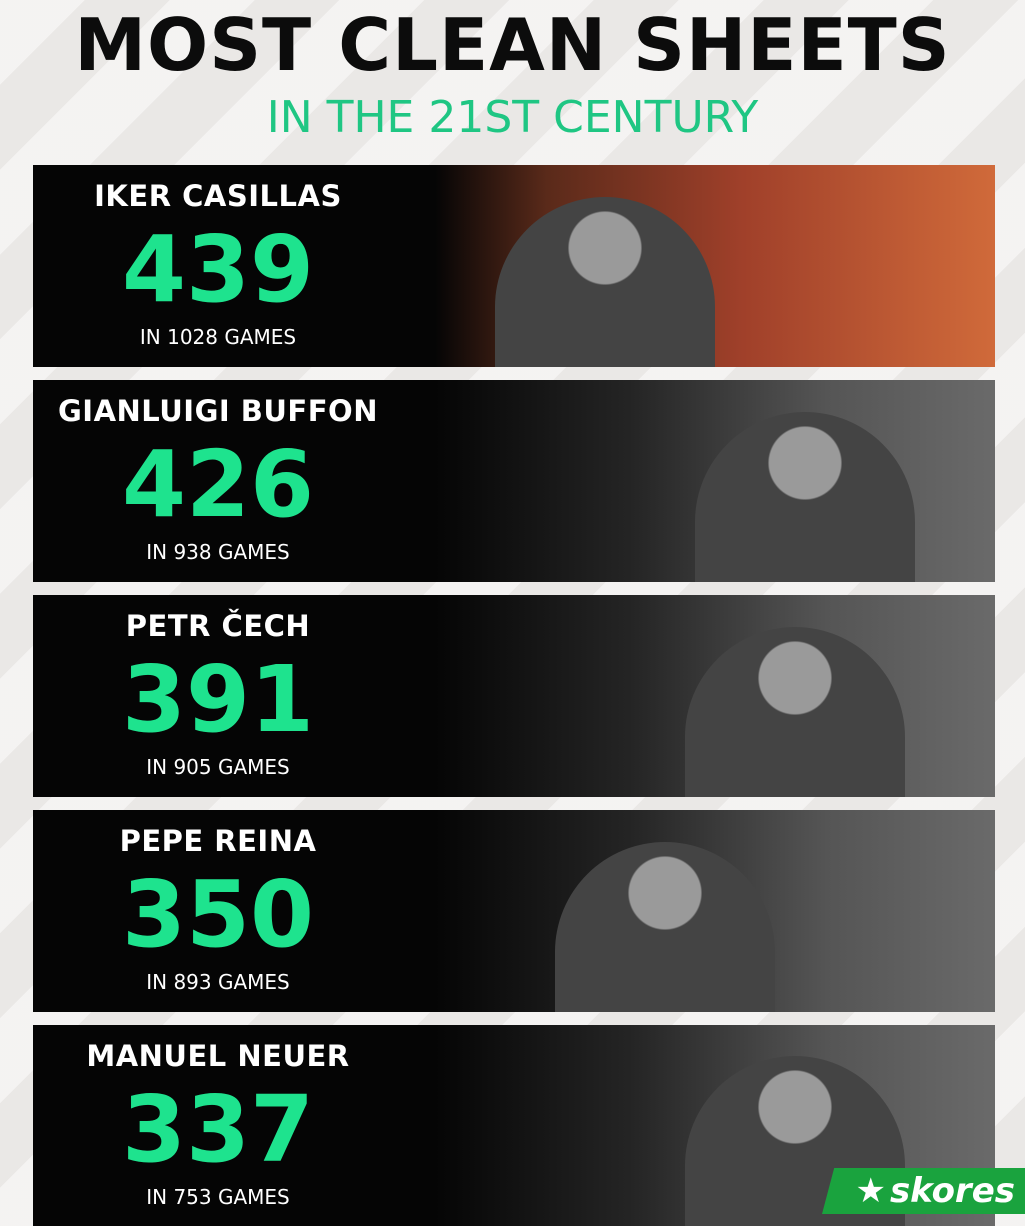 The height and width of the screenshot is (1226, 1025). What do you see at coordinates (952, 1191) in the screenshot?
I see `logo-text: skores` at bounding box center [952, 1191].